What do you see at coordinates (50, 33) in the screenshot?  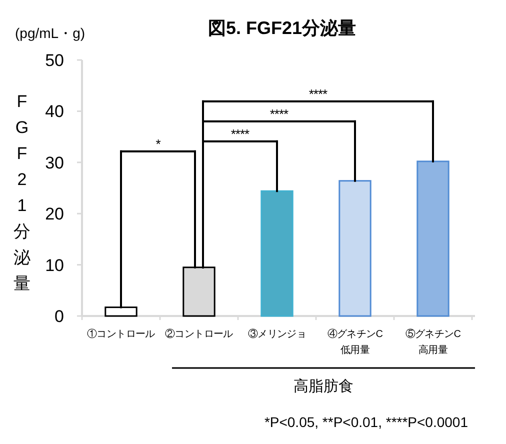 I see `text: (pg/mL・g)` at bounding box center [50, 33].